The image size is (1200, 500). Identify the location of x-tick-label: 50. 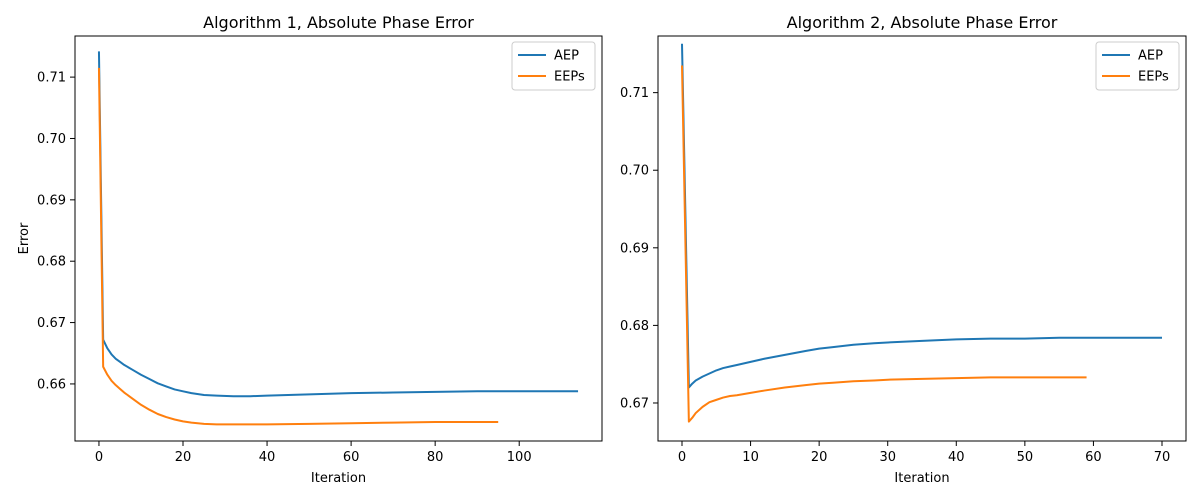
(1025, 457).